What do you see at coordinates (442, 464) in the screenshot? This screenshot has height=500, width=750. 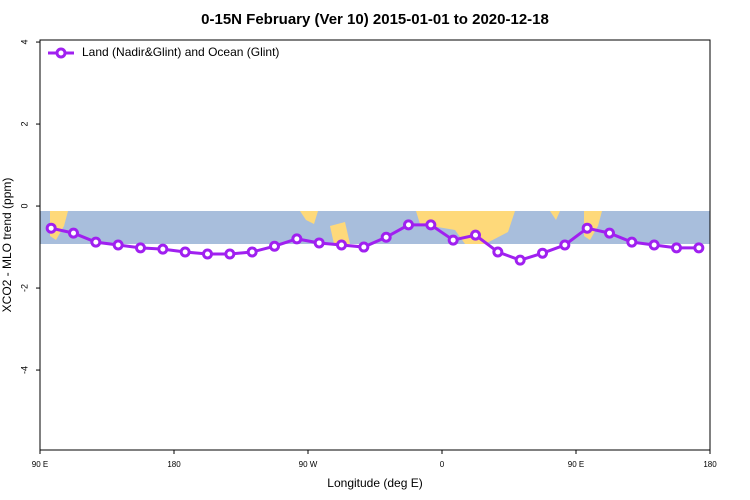 I see `x-tick-label: 0` at bounding box center [442, 464].